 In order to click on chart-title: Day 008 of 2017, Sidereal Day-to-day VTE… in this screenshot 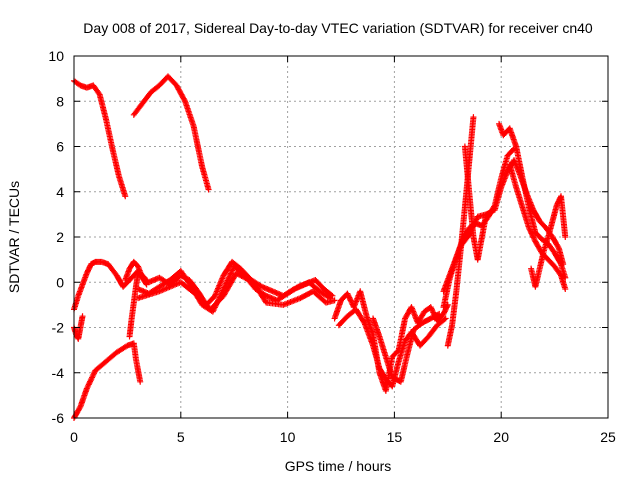, I will do `click(338, 28)`.